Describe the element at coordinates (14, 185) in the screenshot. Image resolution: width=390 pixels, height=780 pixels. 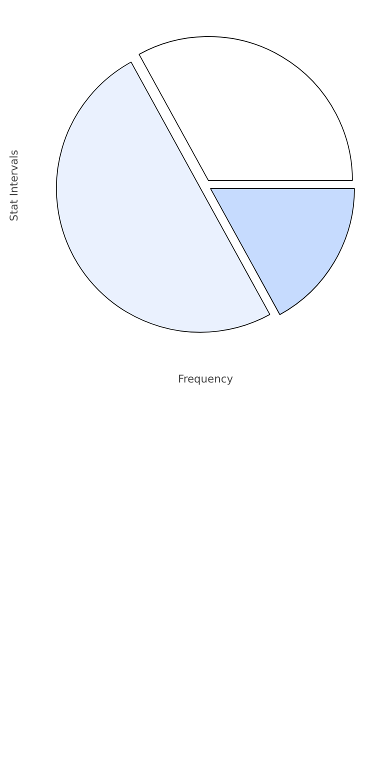
I see `text: Stat Intervals` at that location.